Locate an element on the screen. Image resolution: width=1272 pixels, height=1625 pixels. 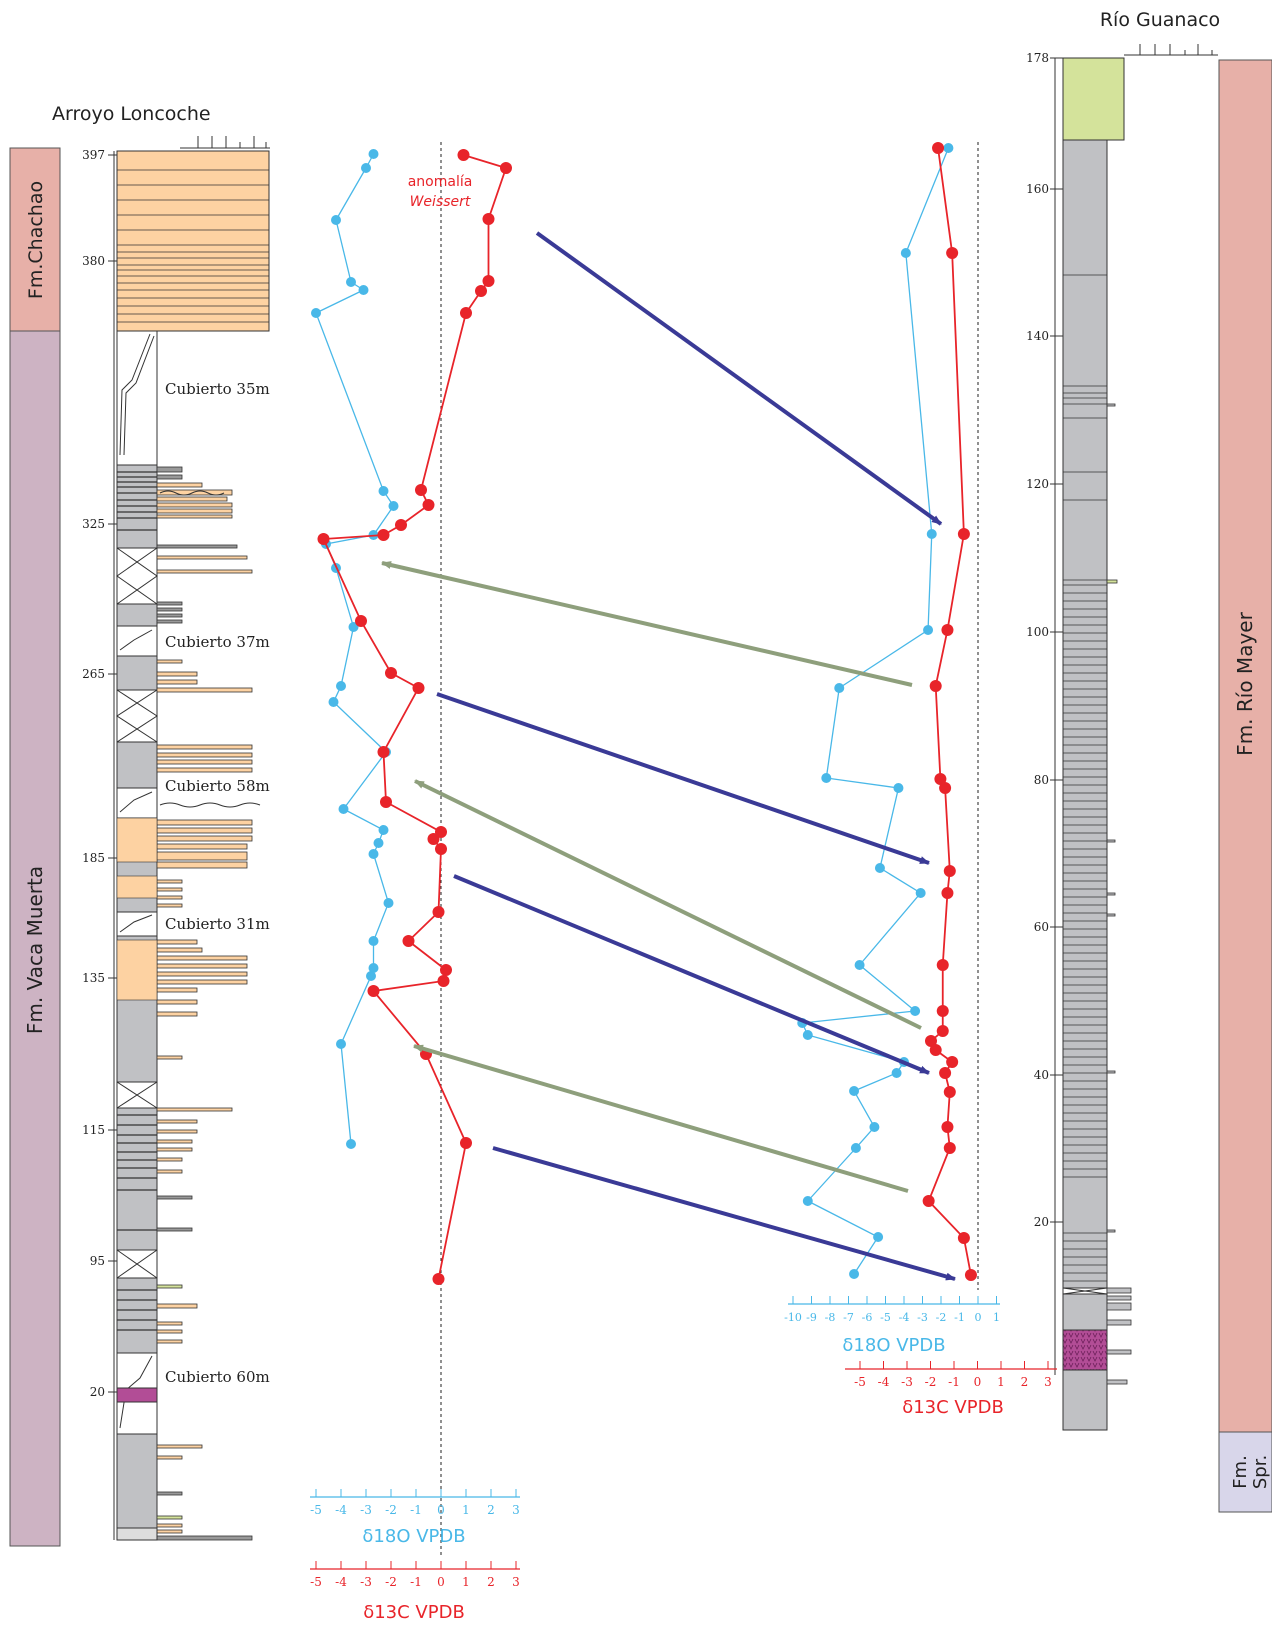
axis-tick-label: -1 is located at coordinates (416, 1510).